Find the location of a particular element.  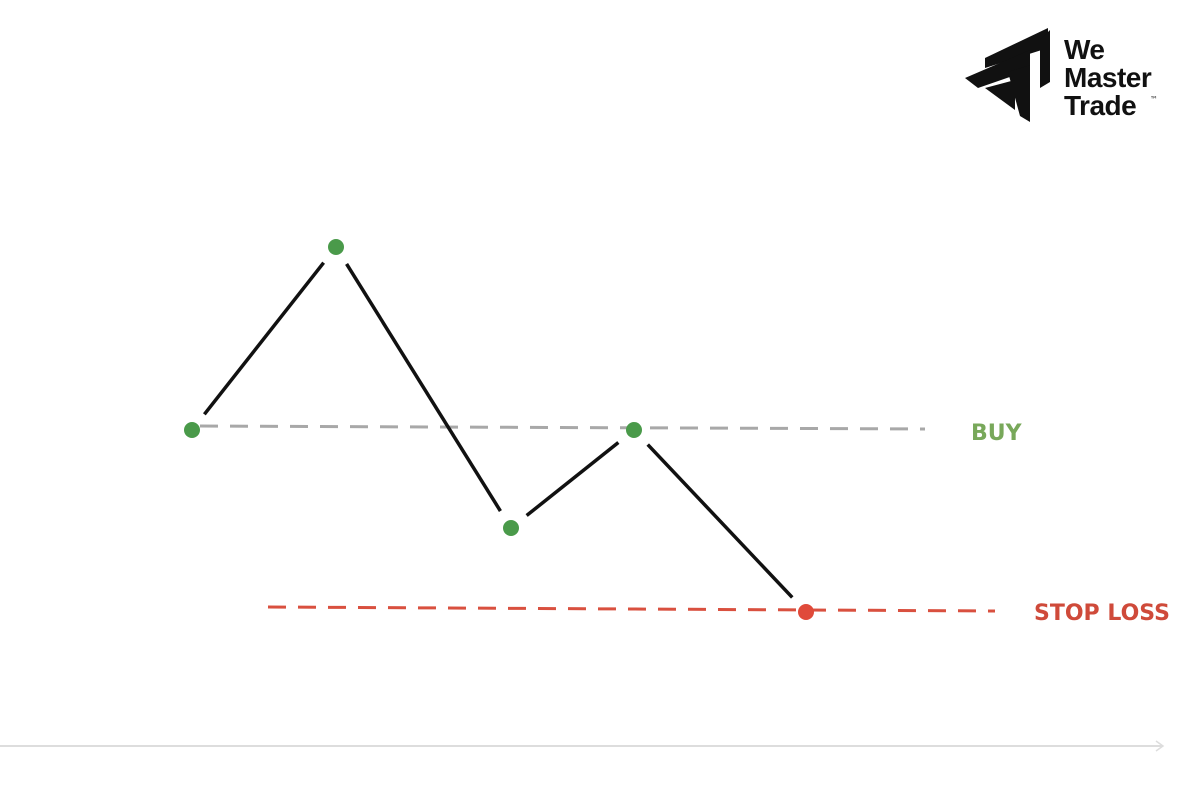

logo-text-master: Master is located at coordinates (1108, 77).